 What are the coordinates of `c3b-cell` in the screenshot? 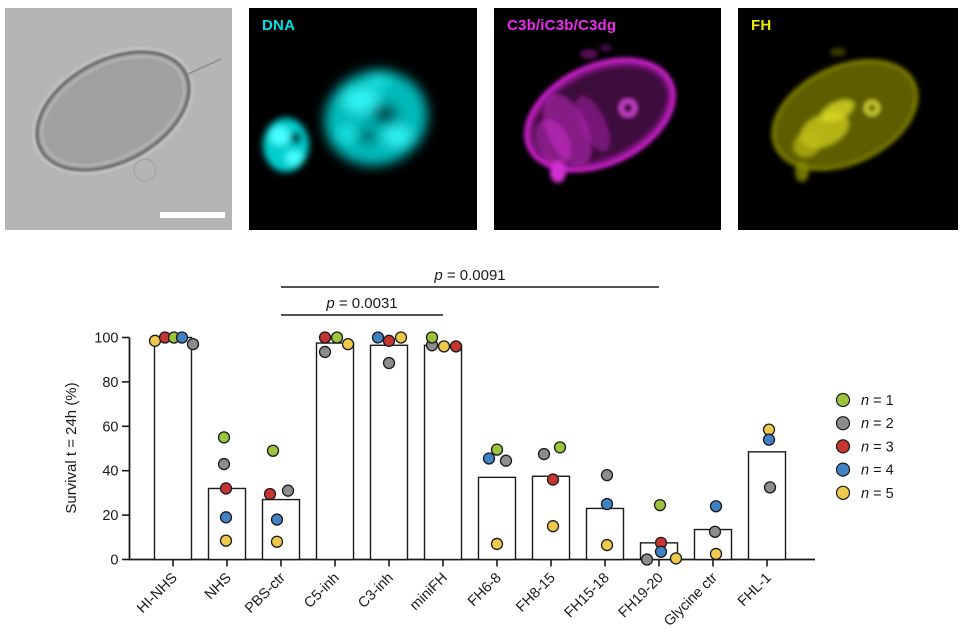 It's located at (600, 113).